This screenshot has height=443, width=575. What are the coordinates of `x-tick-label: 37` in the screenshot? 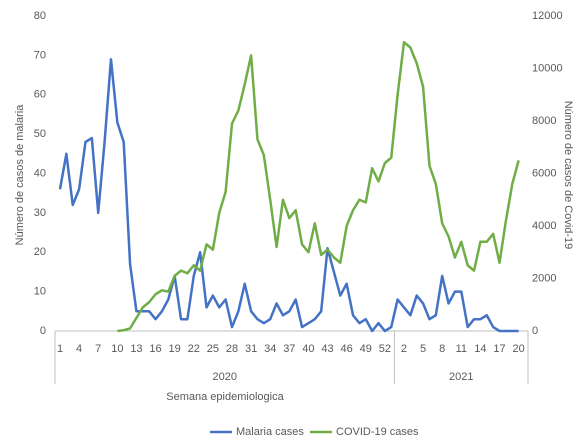 It's located at (289, 349).